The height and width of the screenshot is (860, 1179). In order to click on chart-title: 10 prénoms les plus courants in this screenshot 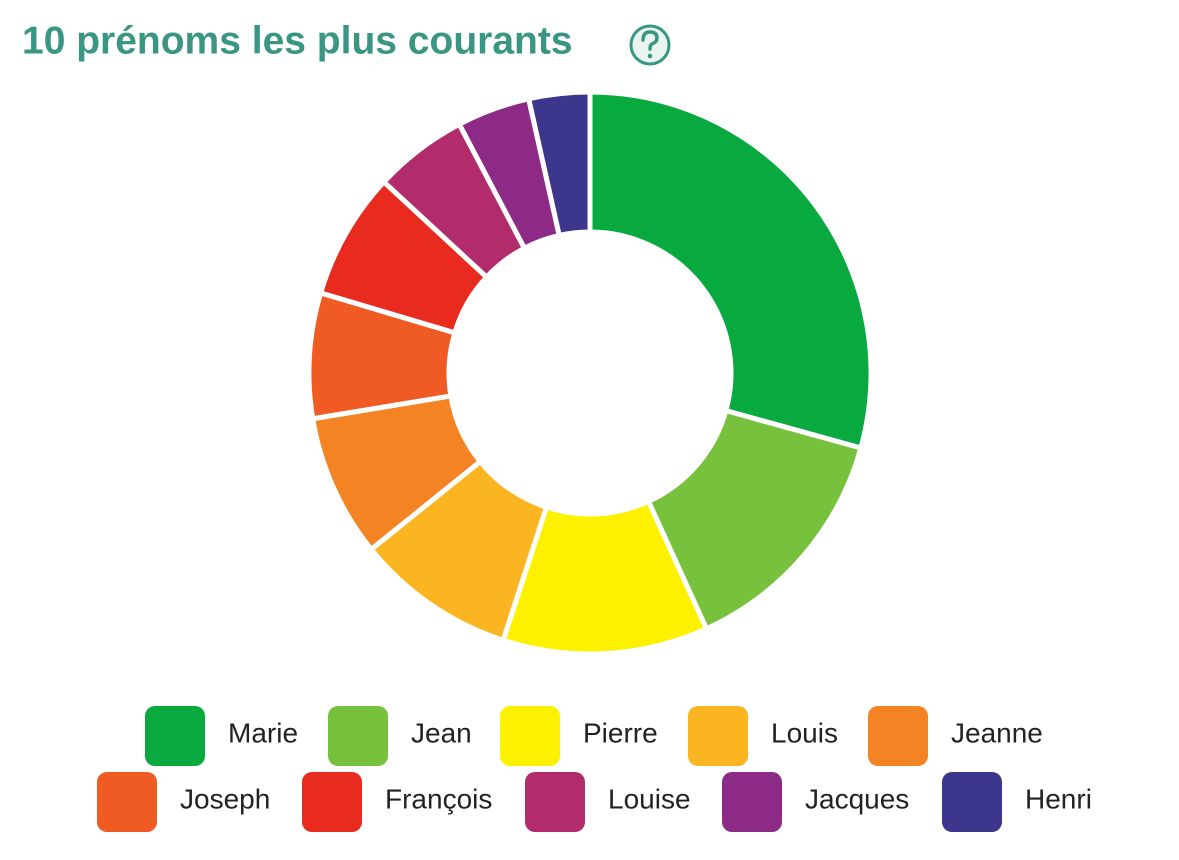, I will do `click(297, 40)`.